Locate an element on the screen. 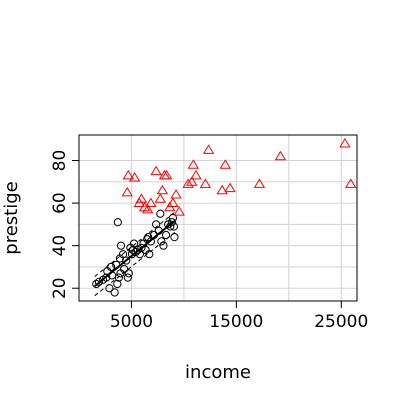 The height and width of the screenshot is (400, 400). band-upper-line is located at coordinates (135, 244).